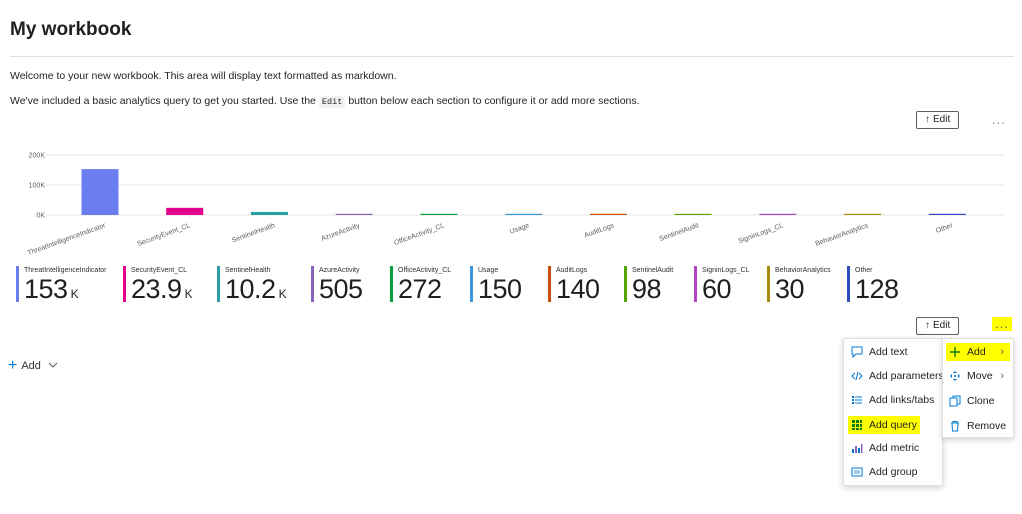 The width and height of the screenshot is (1022, 514). What do you see at coordinates (978, 376) in the screenshot?
I see `menu-item-move: Move ›` at bounding box center [978, 376].